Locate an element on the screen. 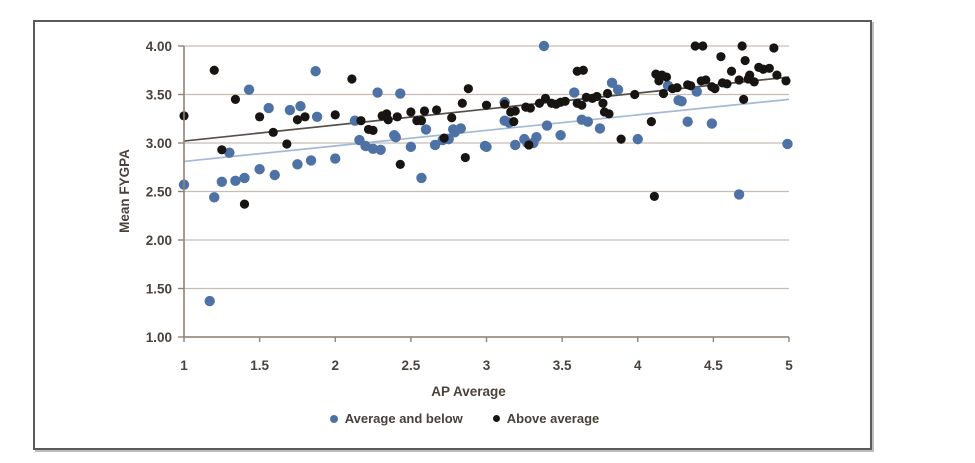 Image resolution: width=975 pixels, height=463 pixels. trendline-average-and-below is located at coordinates (486, 130).